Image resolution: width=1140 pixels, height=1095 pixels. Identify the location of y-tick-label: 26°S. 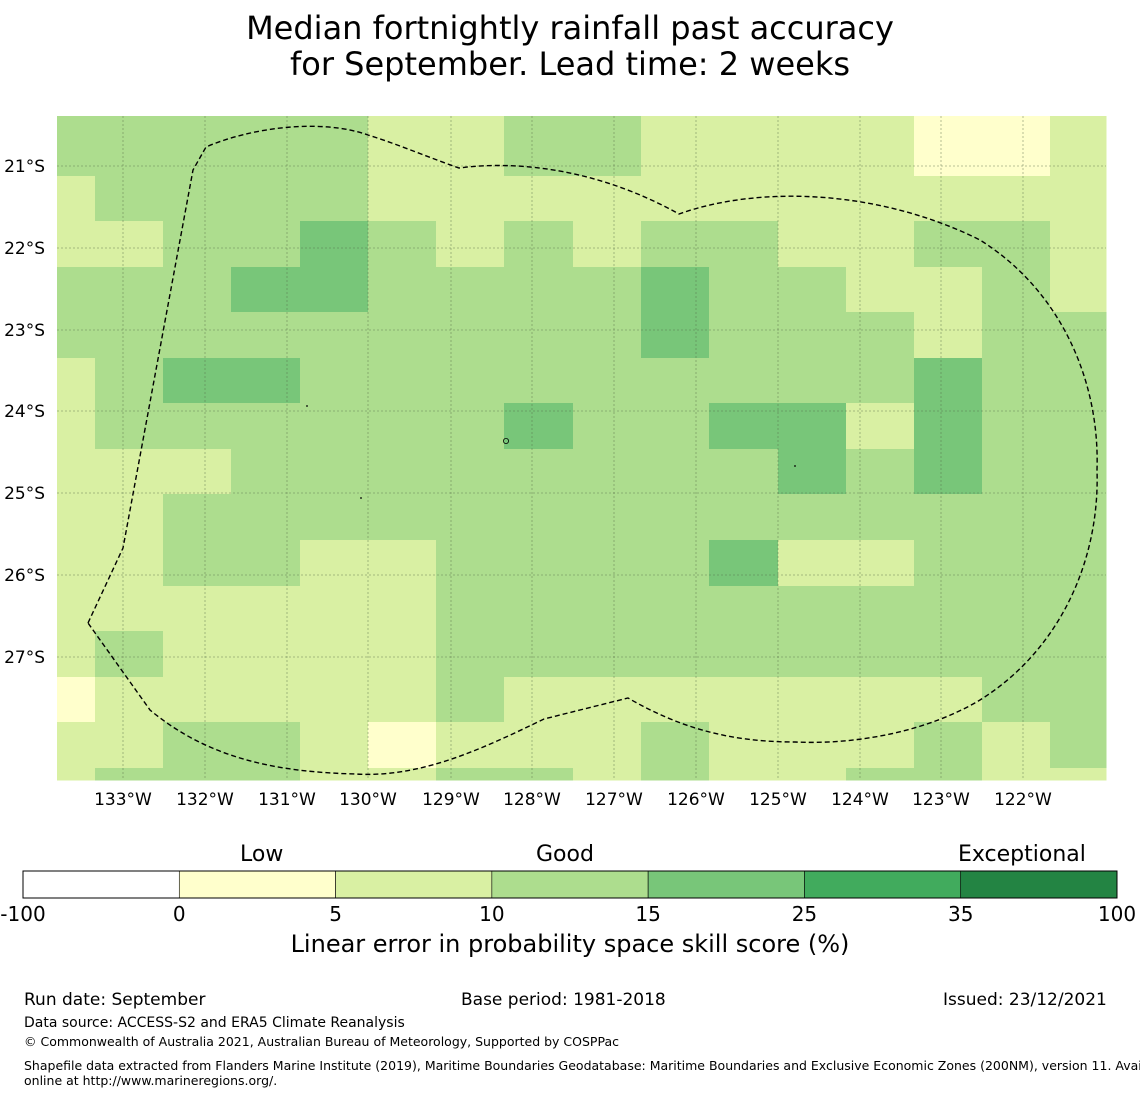
(24, 576).